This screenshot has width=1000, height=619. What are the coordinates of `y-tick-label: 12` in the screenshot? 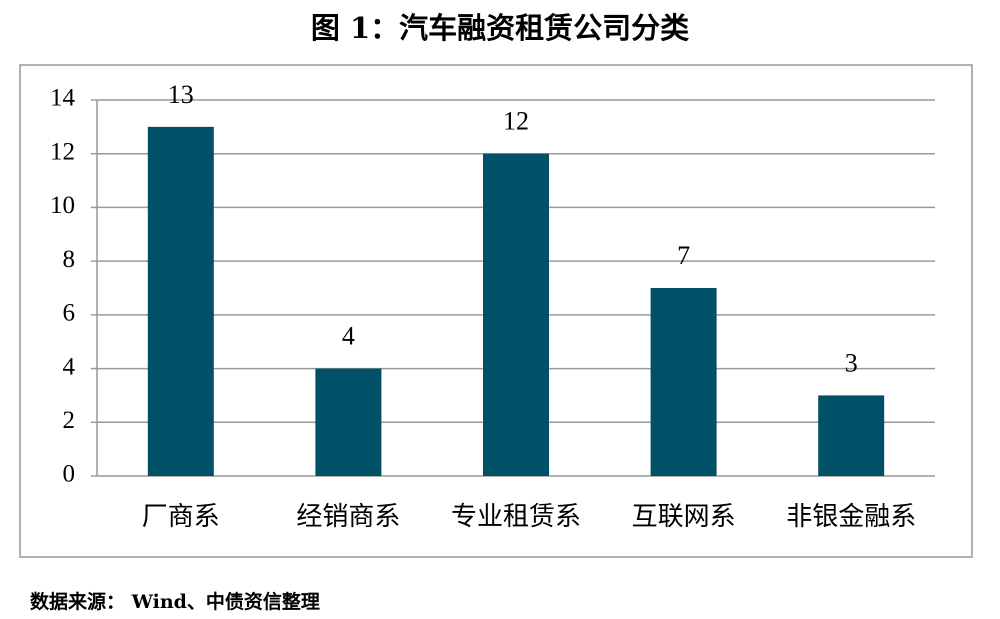 It's located at (62, 151).